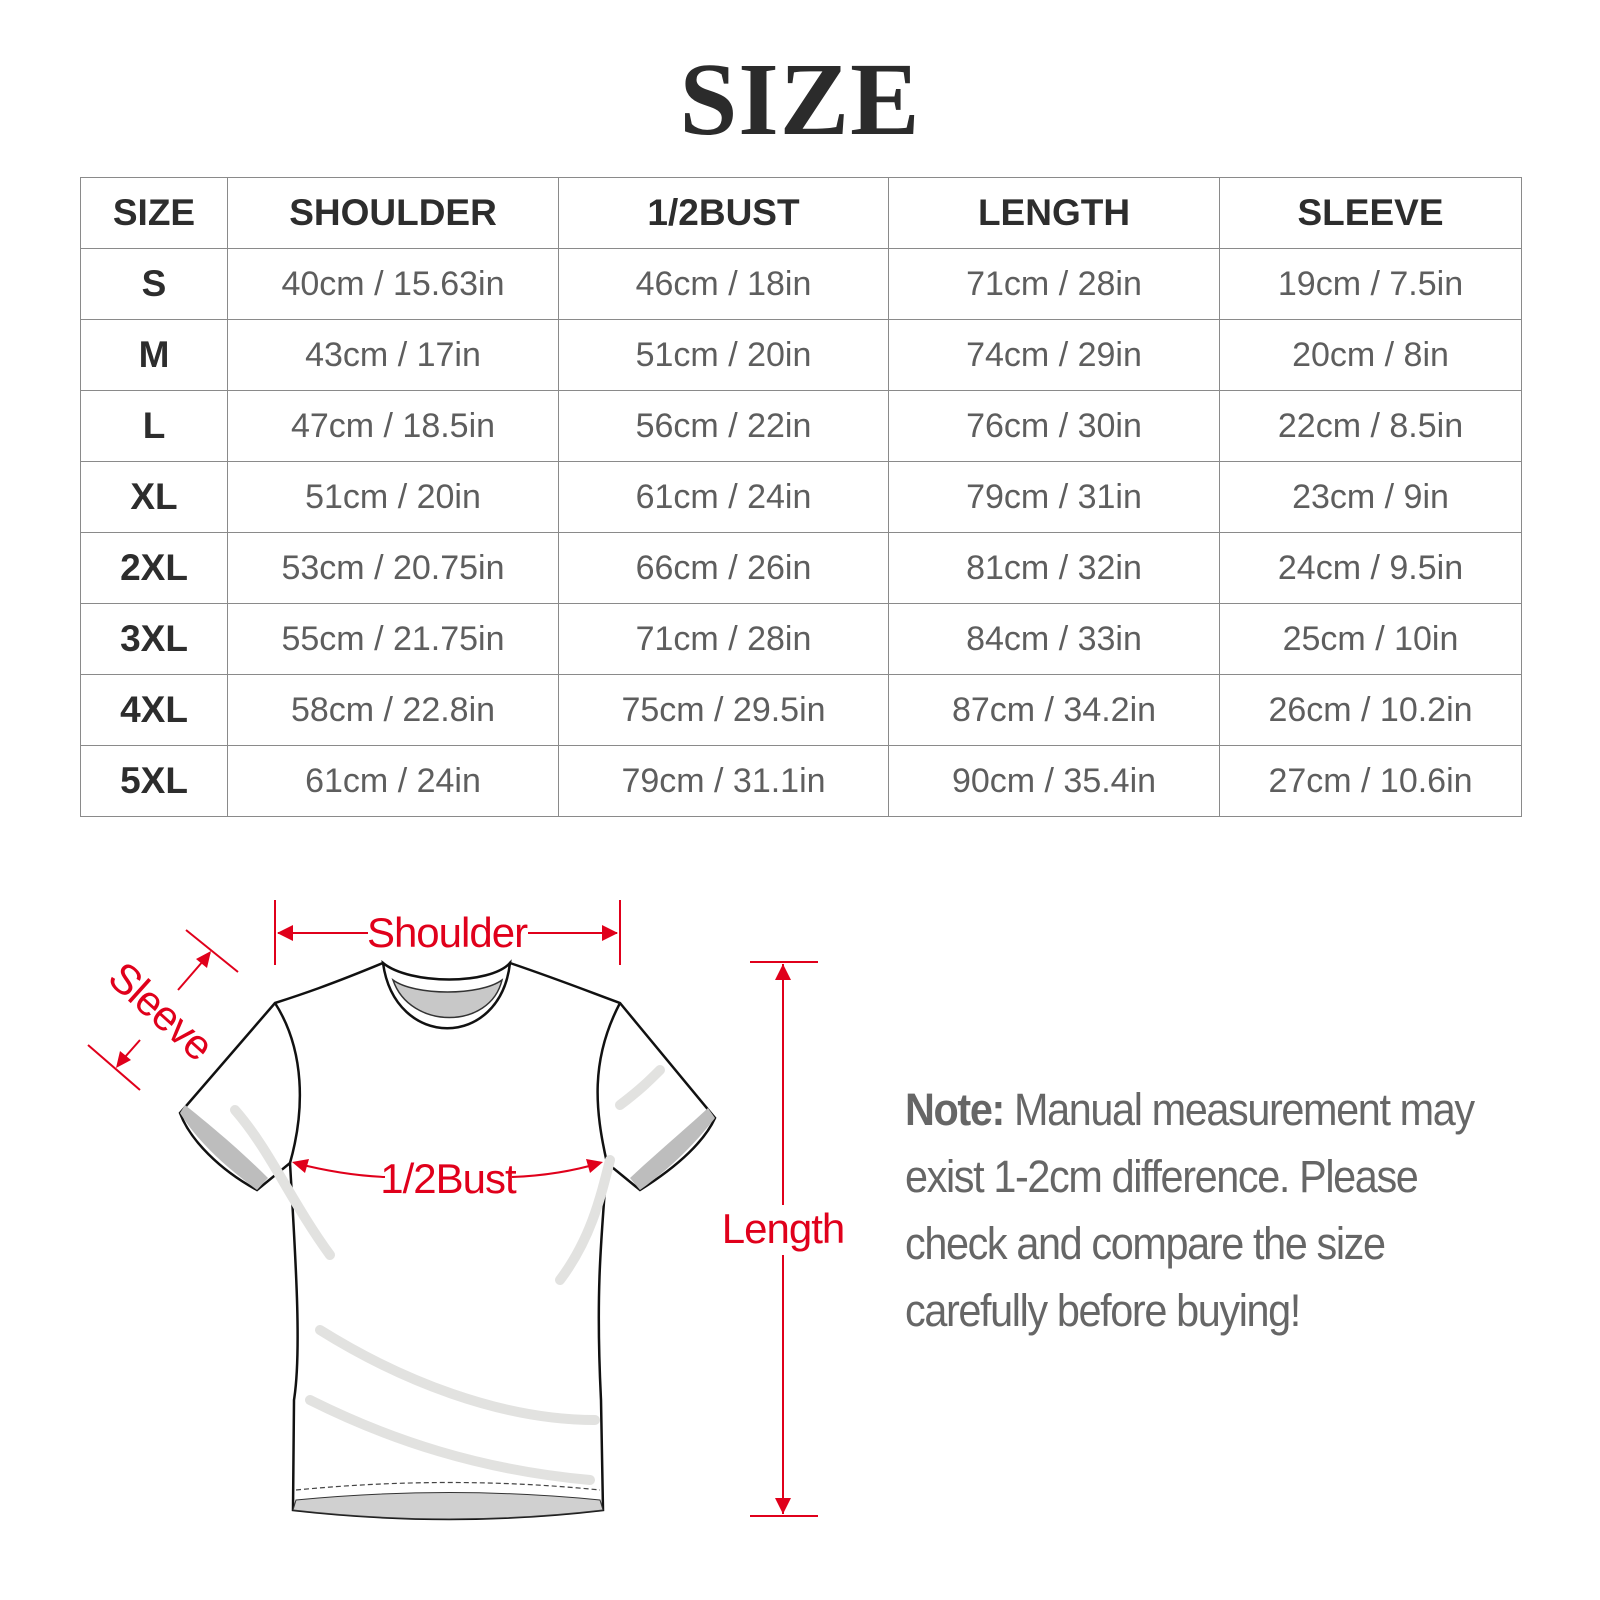 This screenshot has width=1600, height=1600. What do you see at coordinates (447, 1168) in the screenshot?
I see `bust-measure` at bounding box center [447, 1168].